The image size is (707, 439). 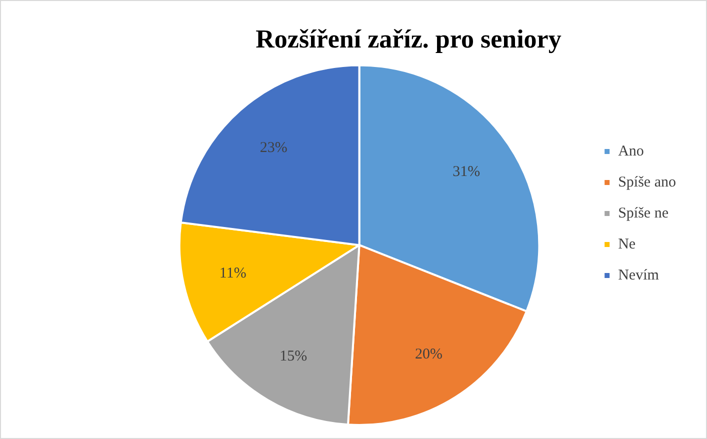 I want to click on legend-label: Nevím, so click(x=639, y=275).